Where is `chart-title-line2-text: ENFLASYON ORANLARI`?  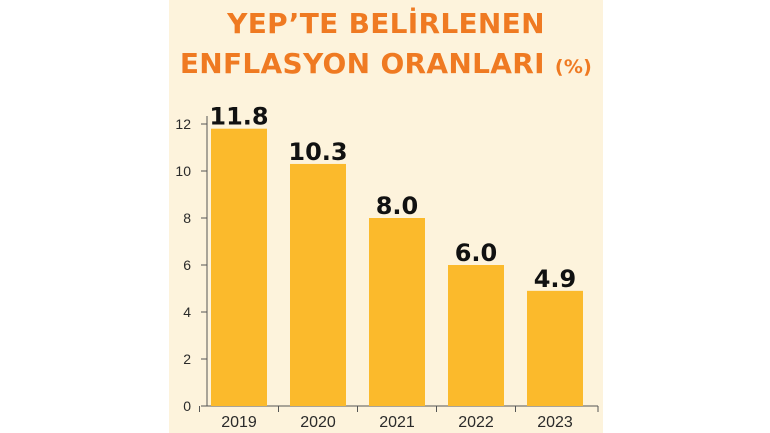
chart-title-line2-text: ENFLASYON ORANLARI is located at coordinates (362, 63).